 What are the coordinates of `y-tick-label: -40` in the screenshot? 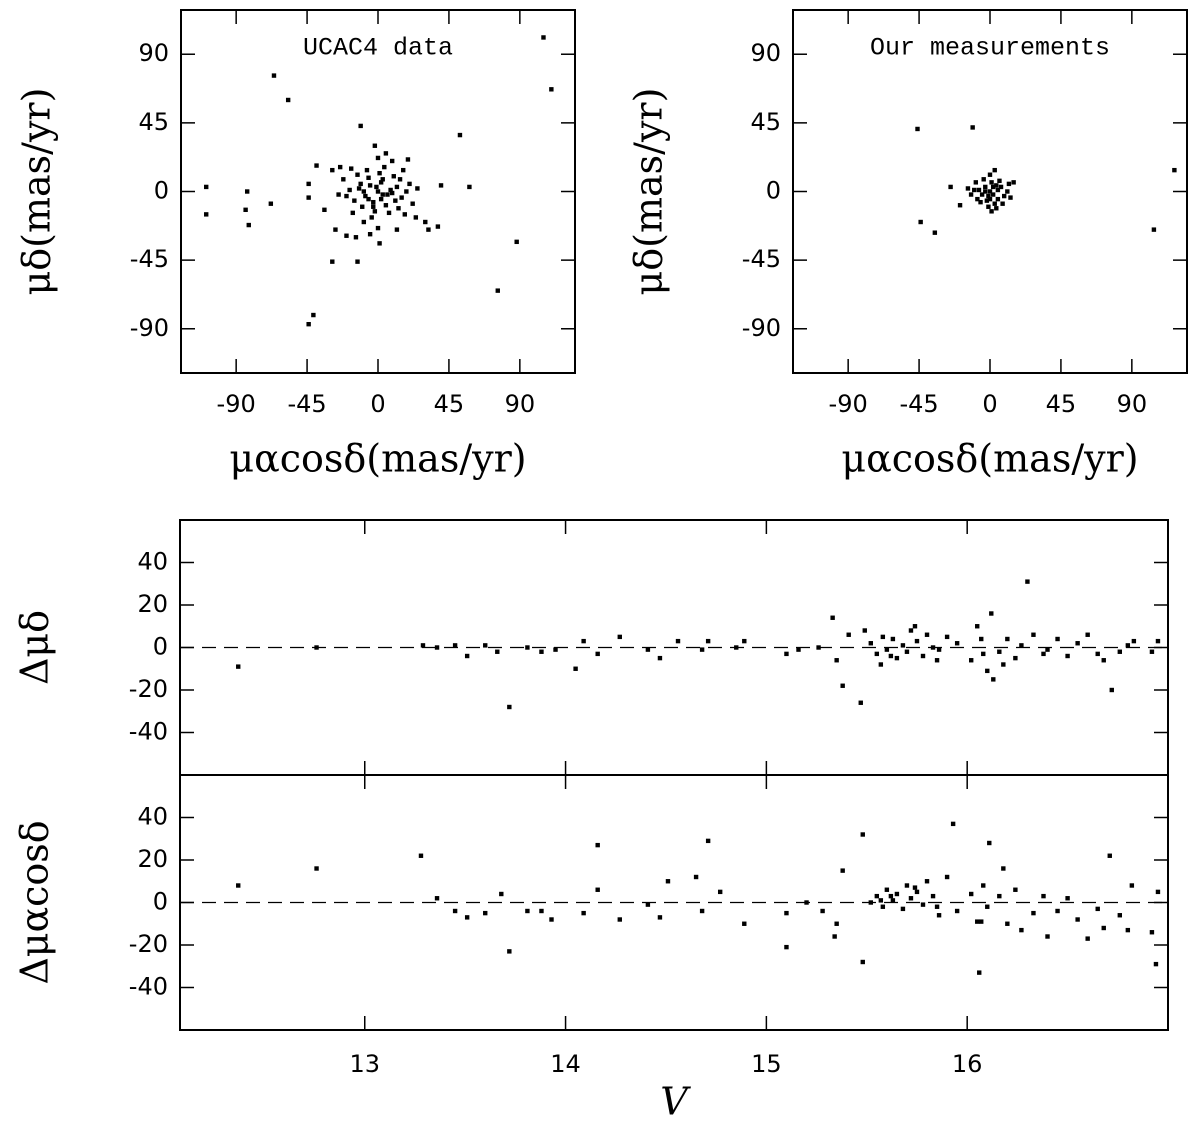 It's located at (148, 987).